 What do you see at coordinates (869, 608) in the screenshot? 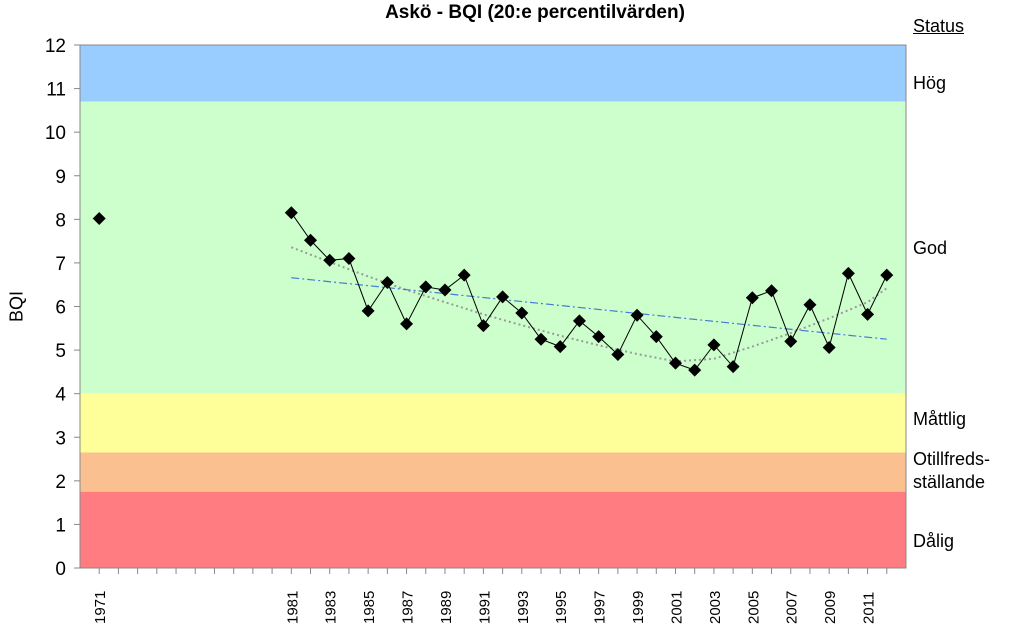
I see `x-tick-label: 2011` at bounding box center [869, 608].